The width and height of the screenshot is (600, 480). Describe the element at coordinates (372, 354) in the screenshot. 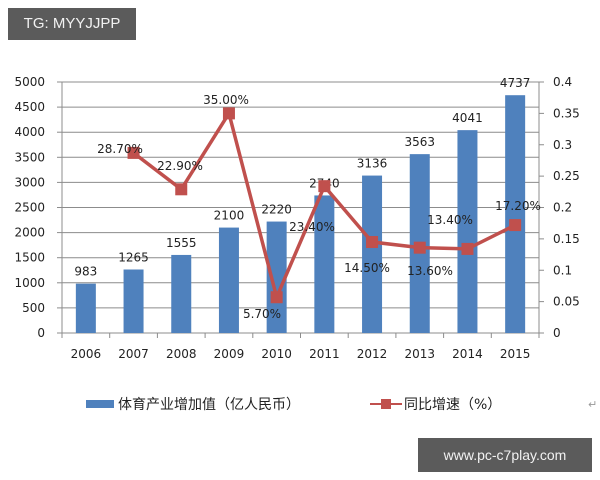

I see `x-tick: 2012` at that location.